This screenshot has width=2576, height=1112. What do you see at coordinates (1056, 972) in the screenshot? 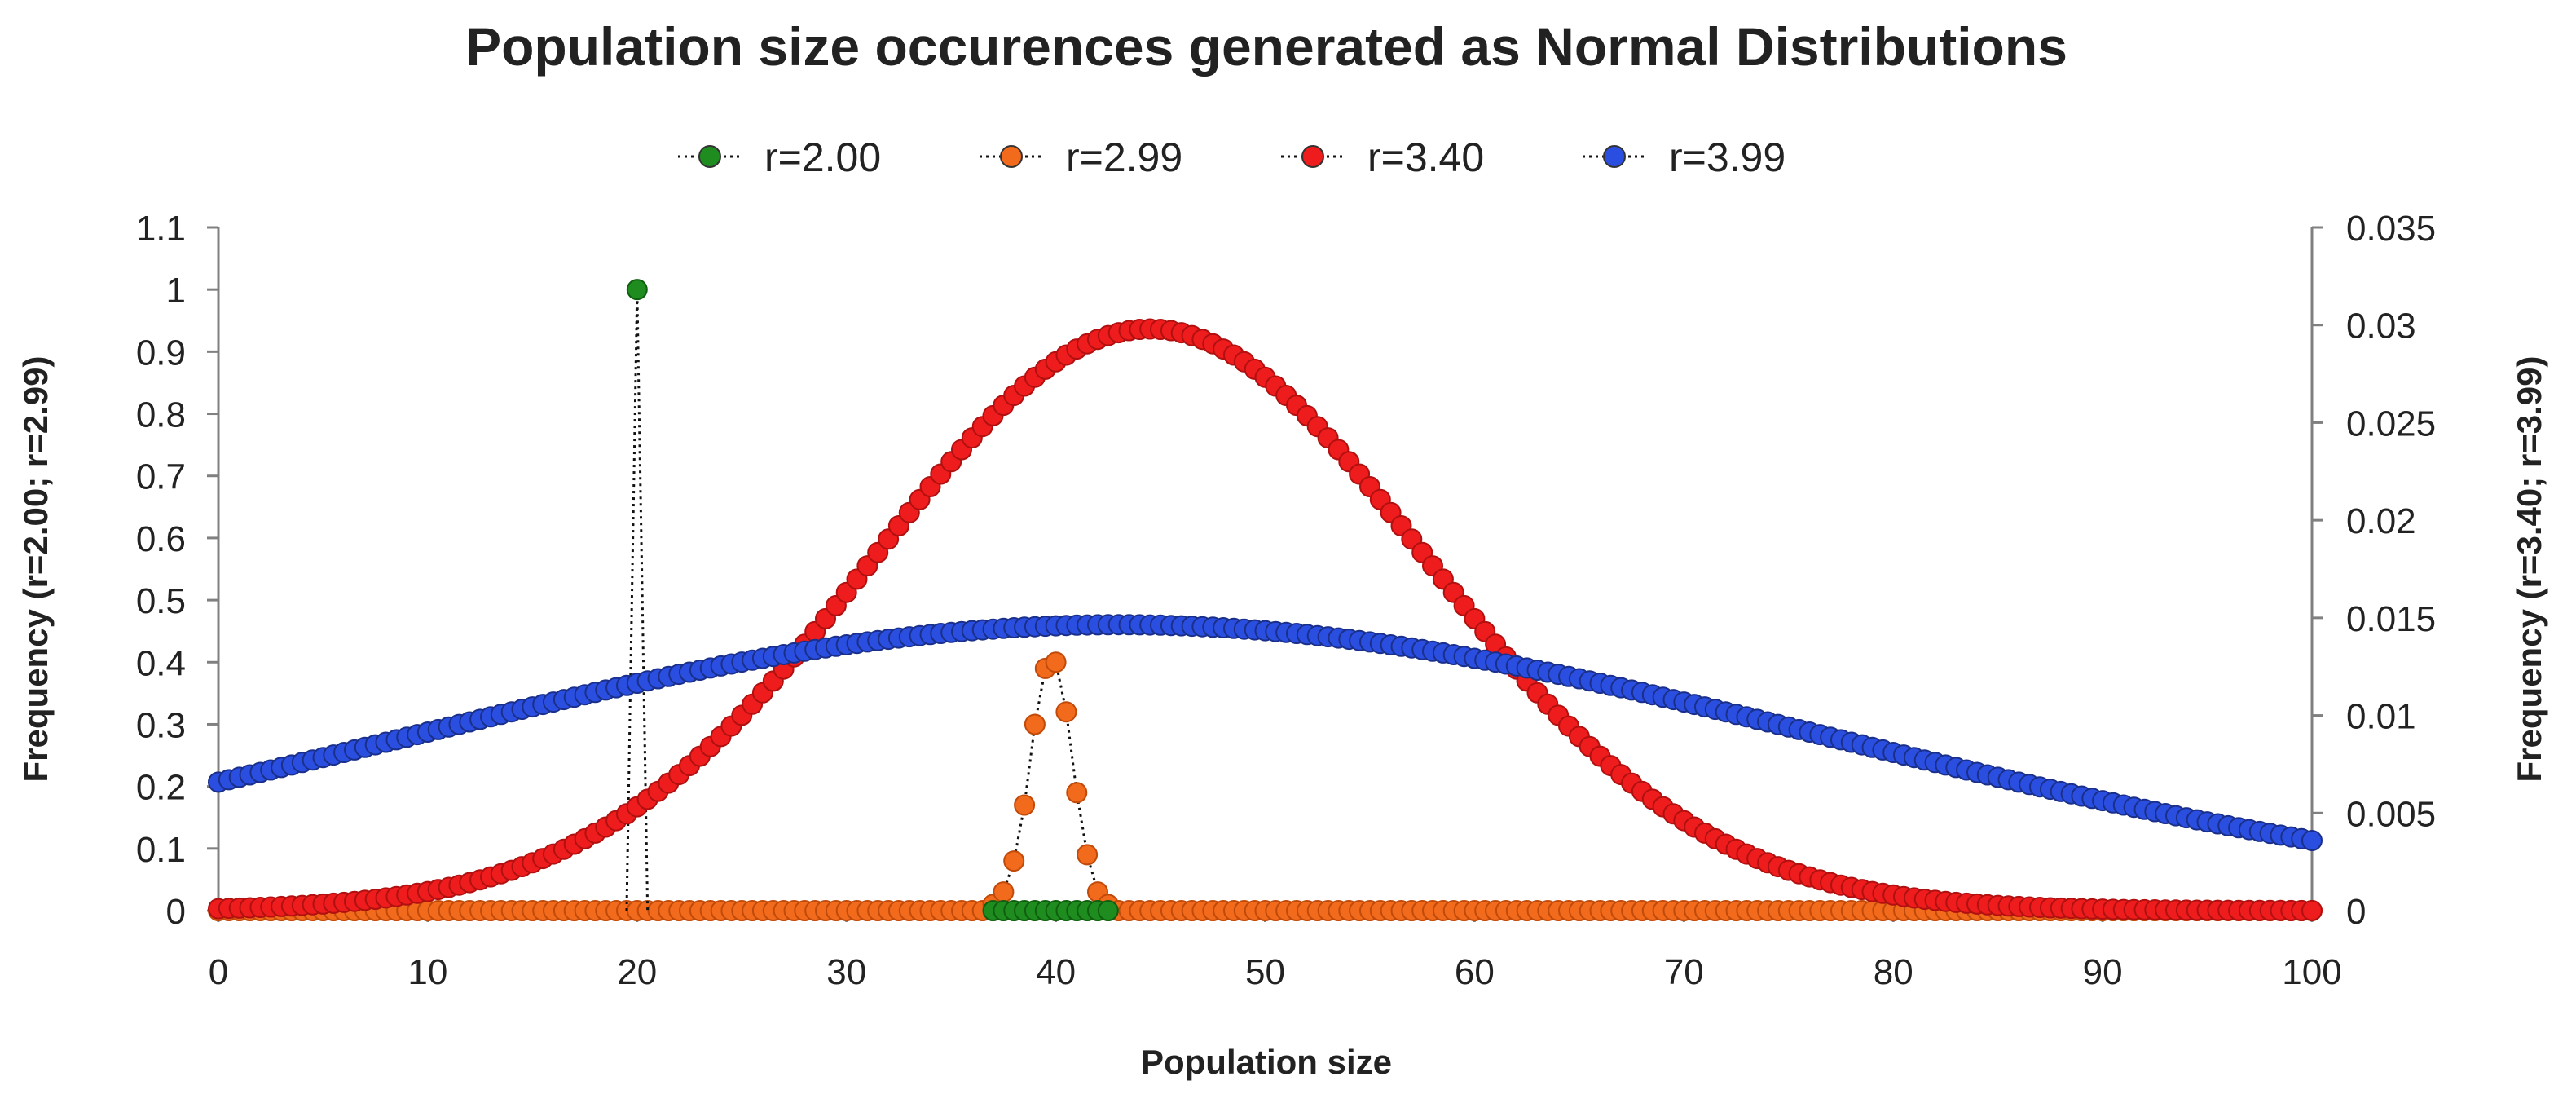
I see `x-tick-label: 40` at bounding box center [1056, 972].